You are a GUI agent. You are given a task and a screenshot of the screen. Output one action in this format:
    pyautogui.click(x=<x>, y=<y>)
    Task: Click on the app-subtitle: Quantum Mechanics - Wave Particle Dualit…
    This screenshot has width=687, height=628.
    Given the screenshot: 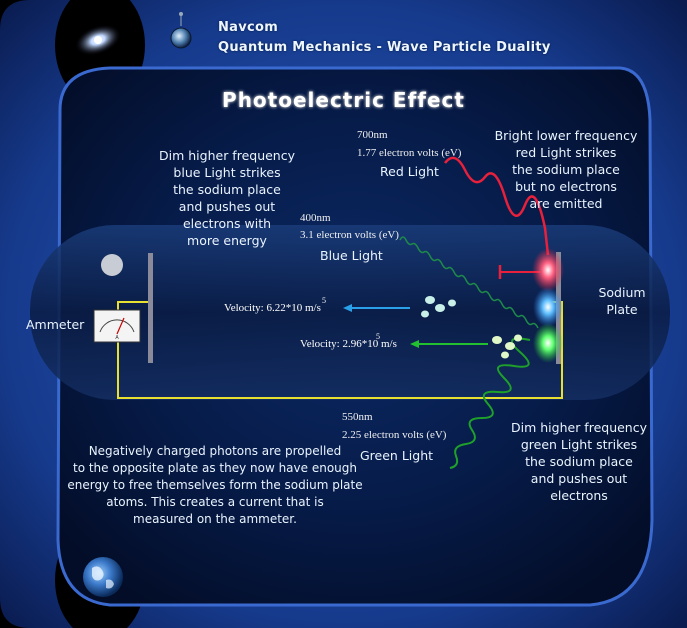 What is the action you would take?
    pyautogui.click(x=384, y=47)
    